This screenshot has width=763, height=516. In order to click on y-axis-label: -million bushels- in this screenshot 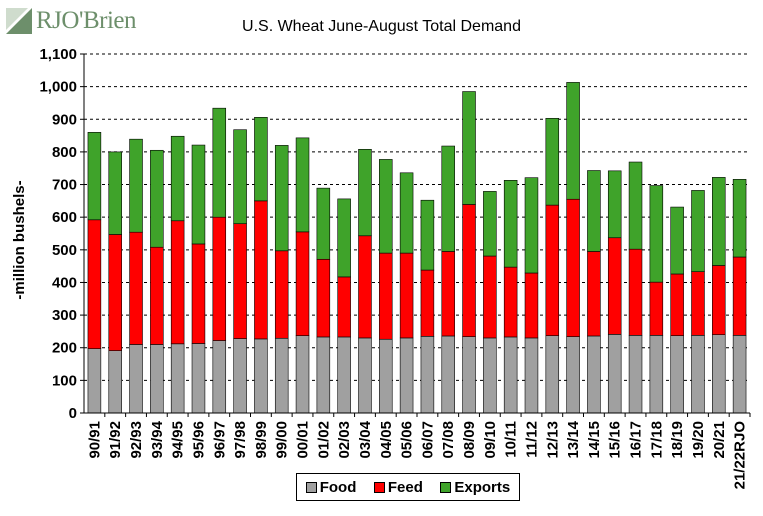, I will do `click(19, 239)`.